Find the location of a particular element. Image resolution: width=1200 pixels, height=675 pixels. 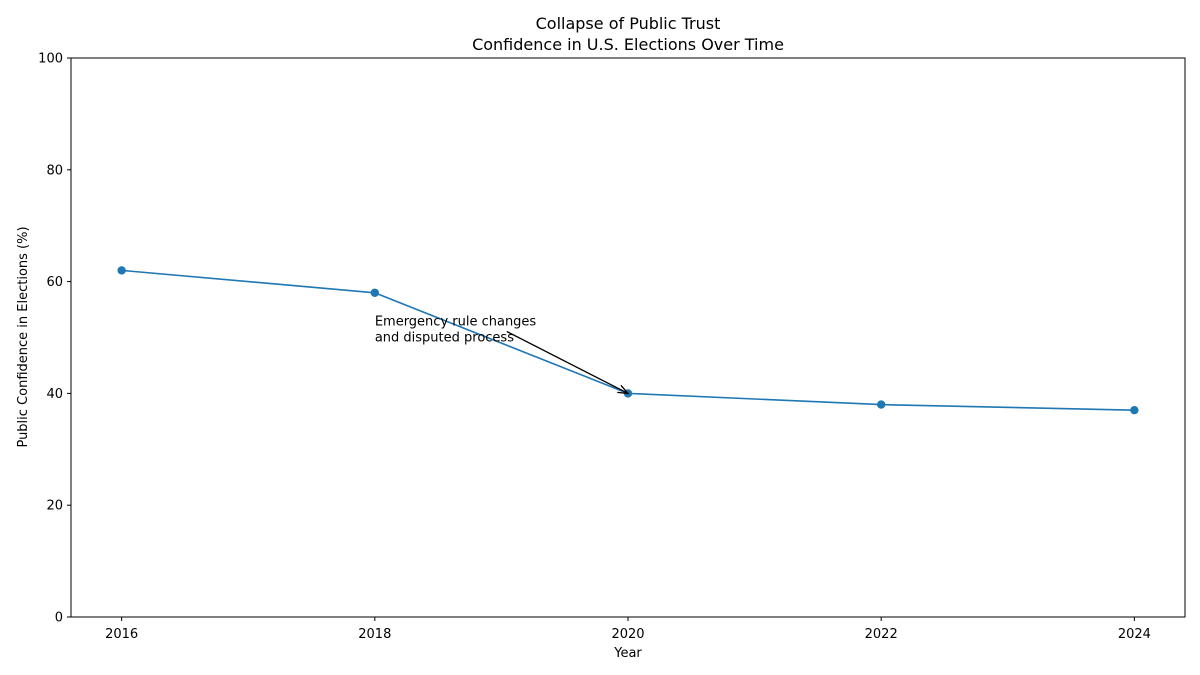

y-tick-label: 0 is located at coordinates (59, 618).